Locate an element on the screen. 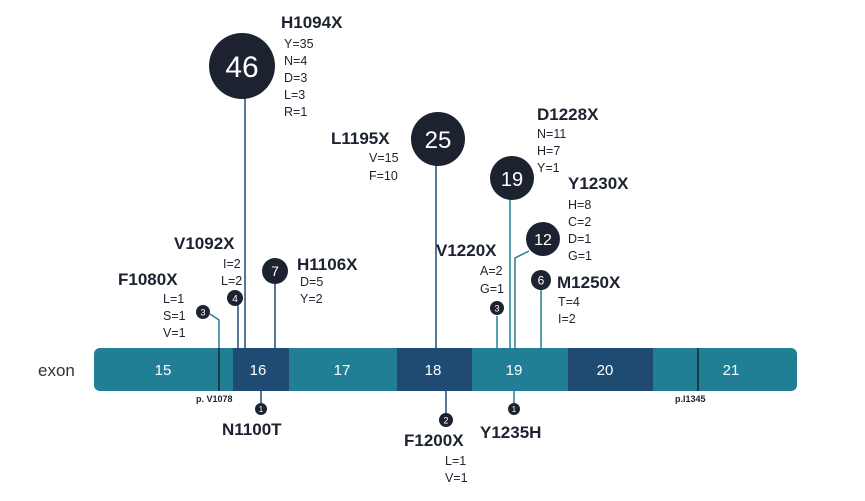  substitution: N=11 is located at coordinates (551, 134).